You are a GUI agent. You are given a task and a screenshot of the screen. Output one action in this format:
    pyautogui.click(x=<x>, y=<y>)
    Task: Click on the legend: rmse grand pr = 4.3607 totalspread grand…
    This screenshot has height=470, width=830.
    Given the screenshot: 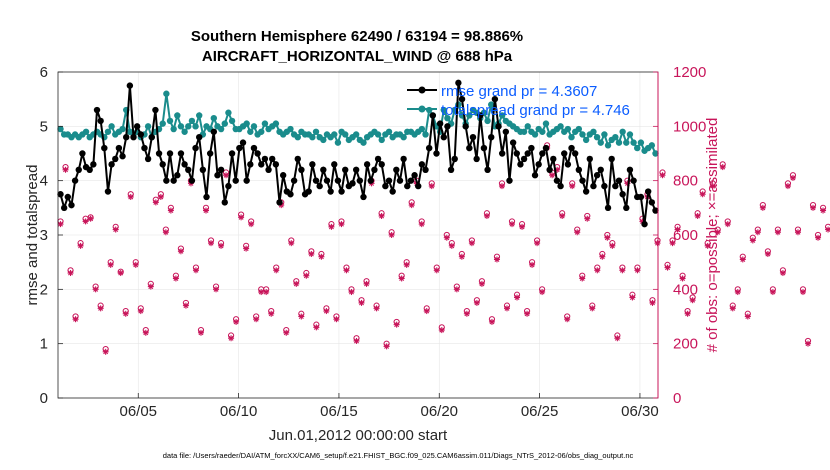 What is the action you would take?
    pyautogui.click(x=518, y=101)
    